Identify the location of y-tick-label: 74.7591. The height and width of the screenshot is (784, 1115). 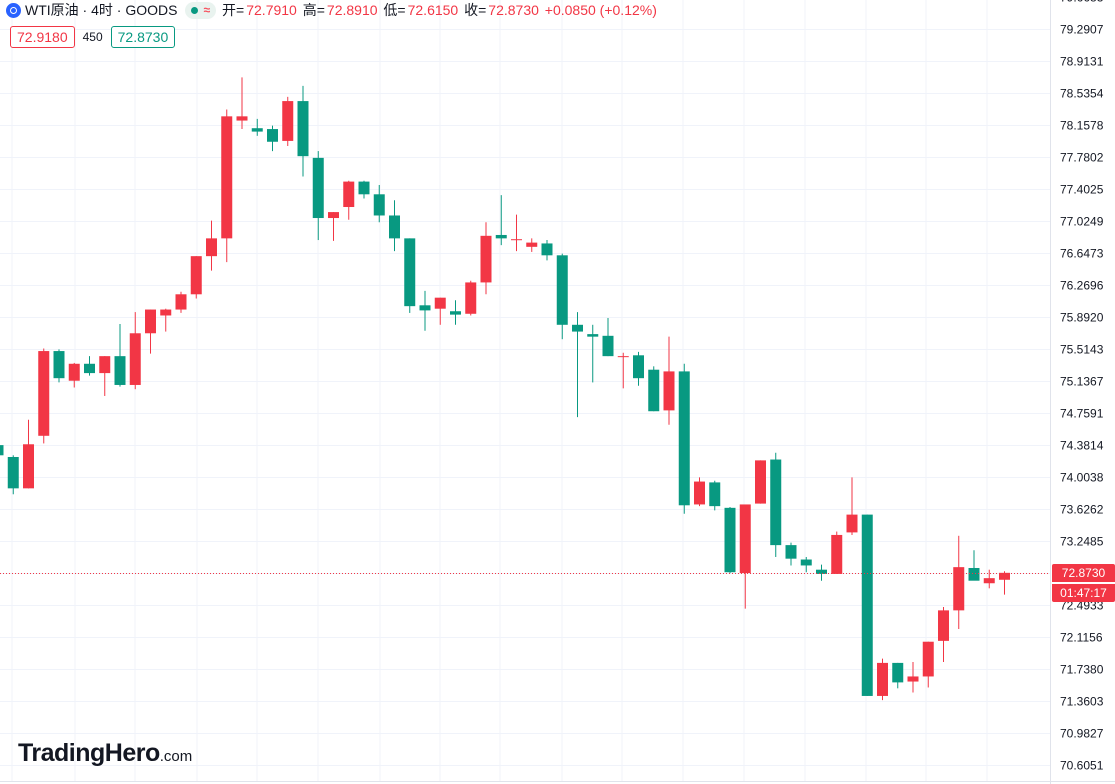
(1082, 414).